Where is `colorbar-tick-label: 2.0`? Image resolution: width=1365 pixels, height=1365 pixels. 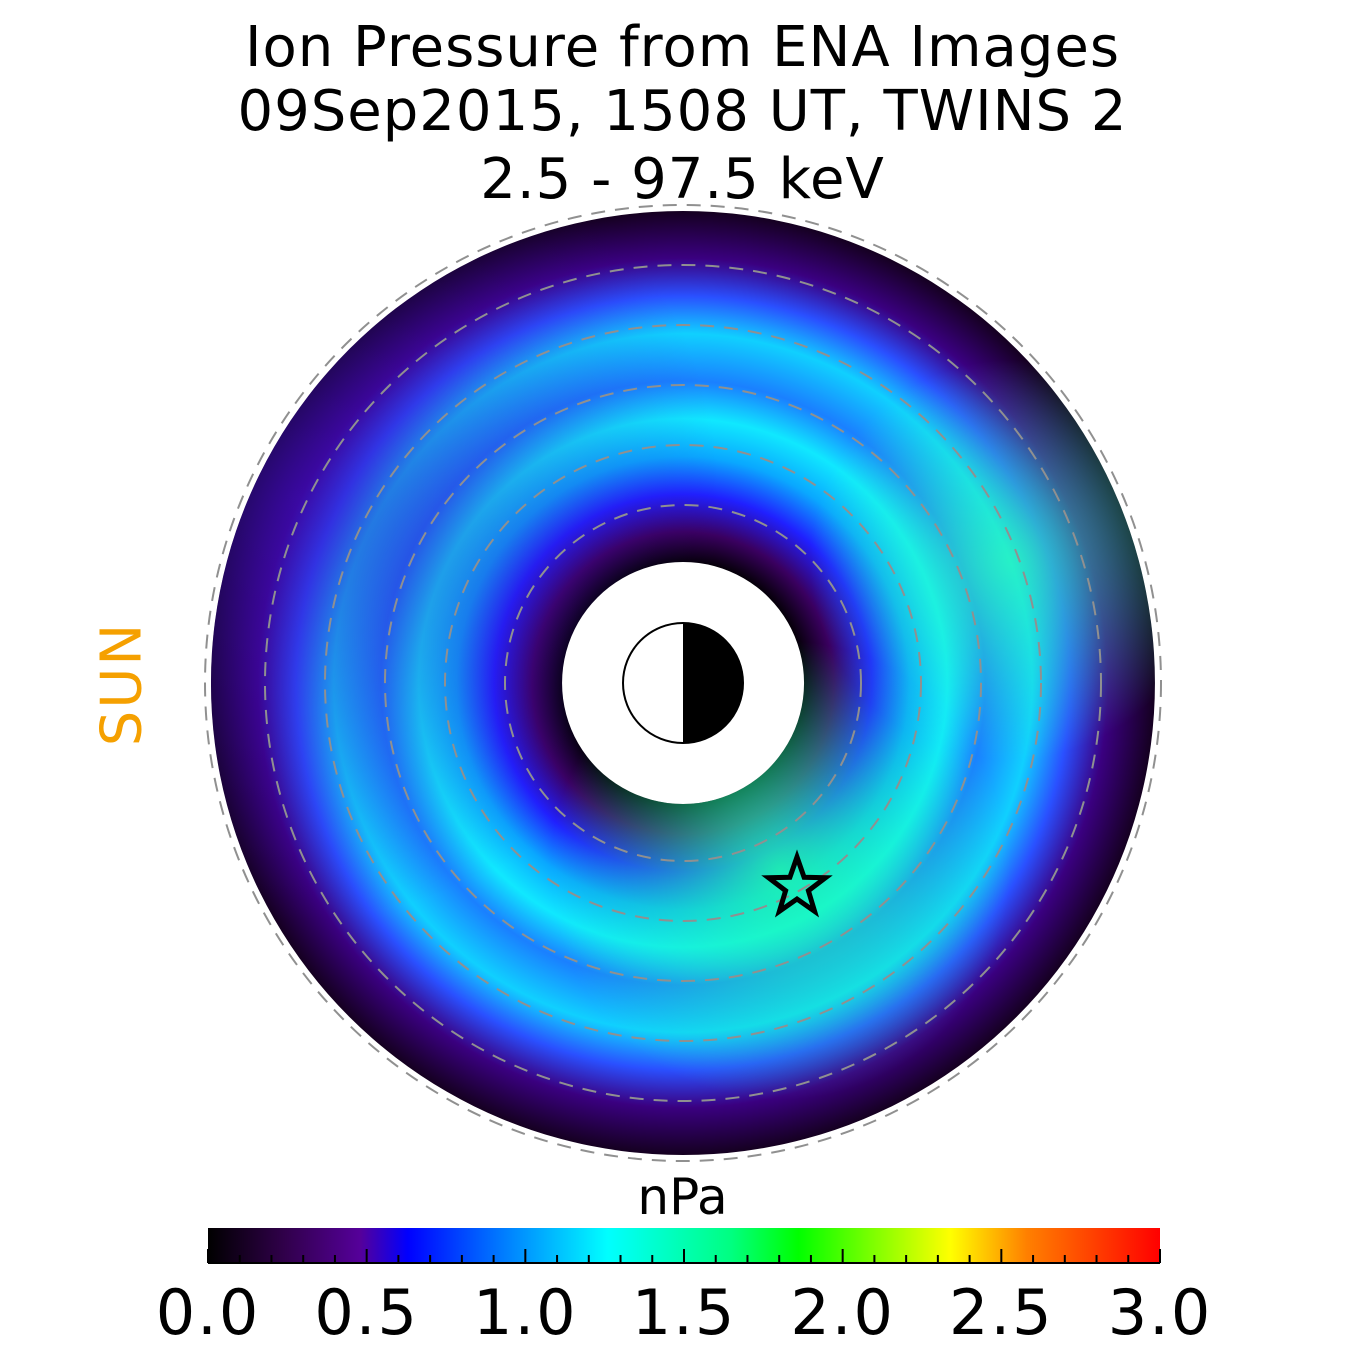 colorbar-tick-label: 2.0 is located at coordinates (842, 1312).